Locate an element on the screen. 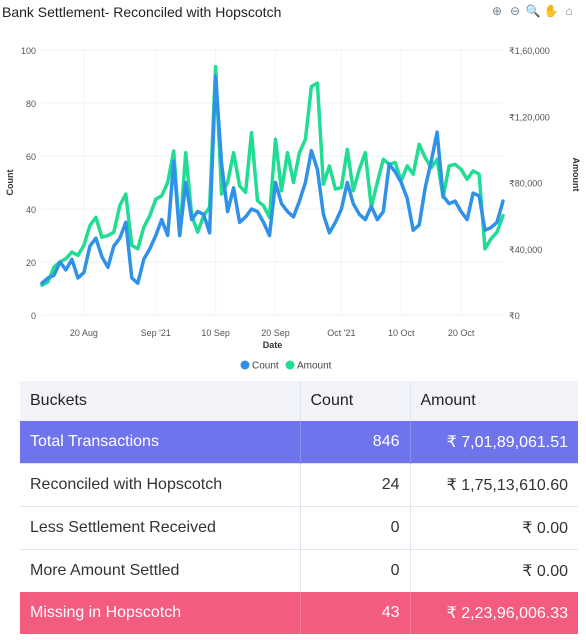  zoom-out-icon: ⊖ is located at coordinates (515, 11).